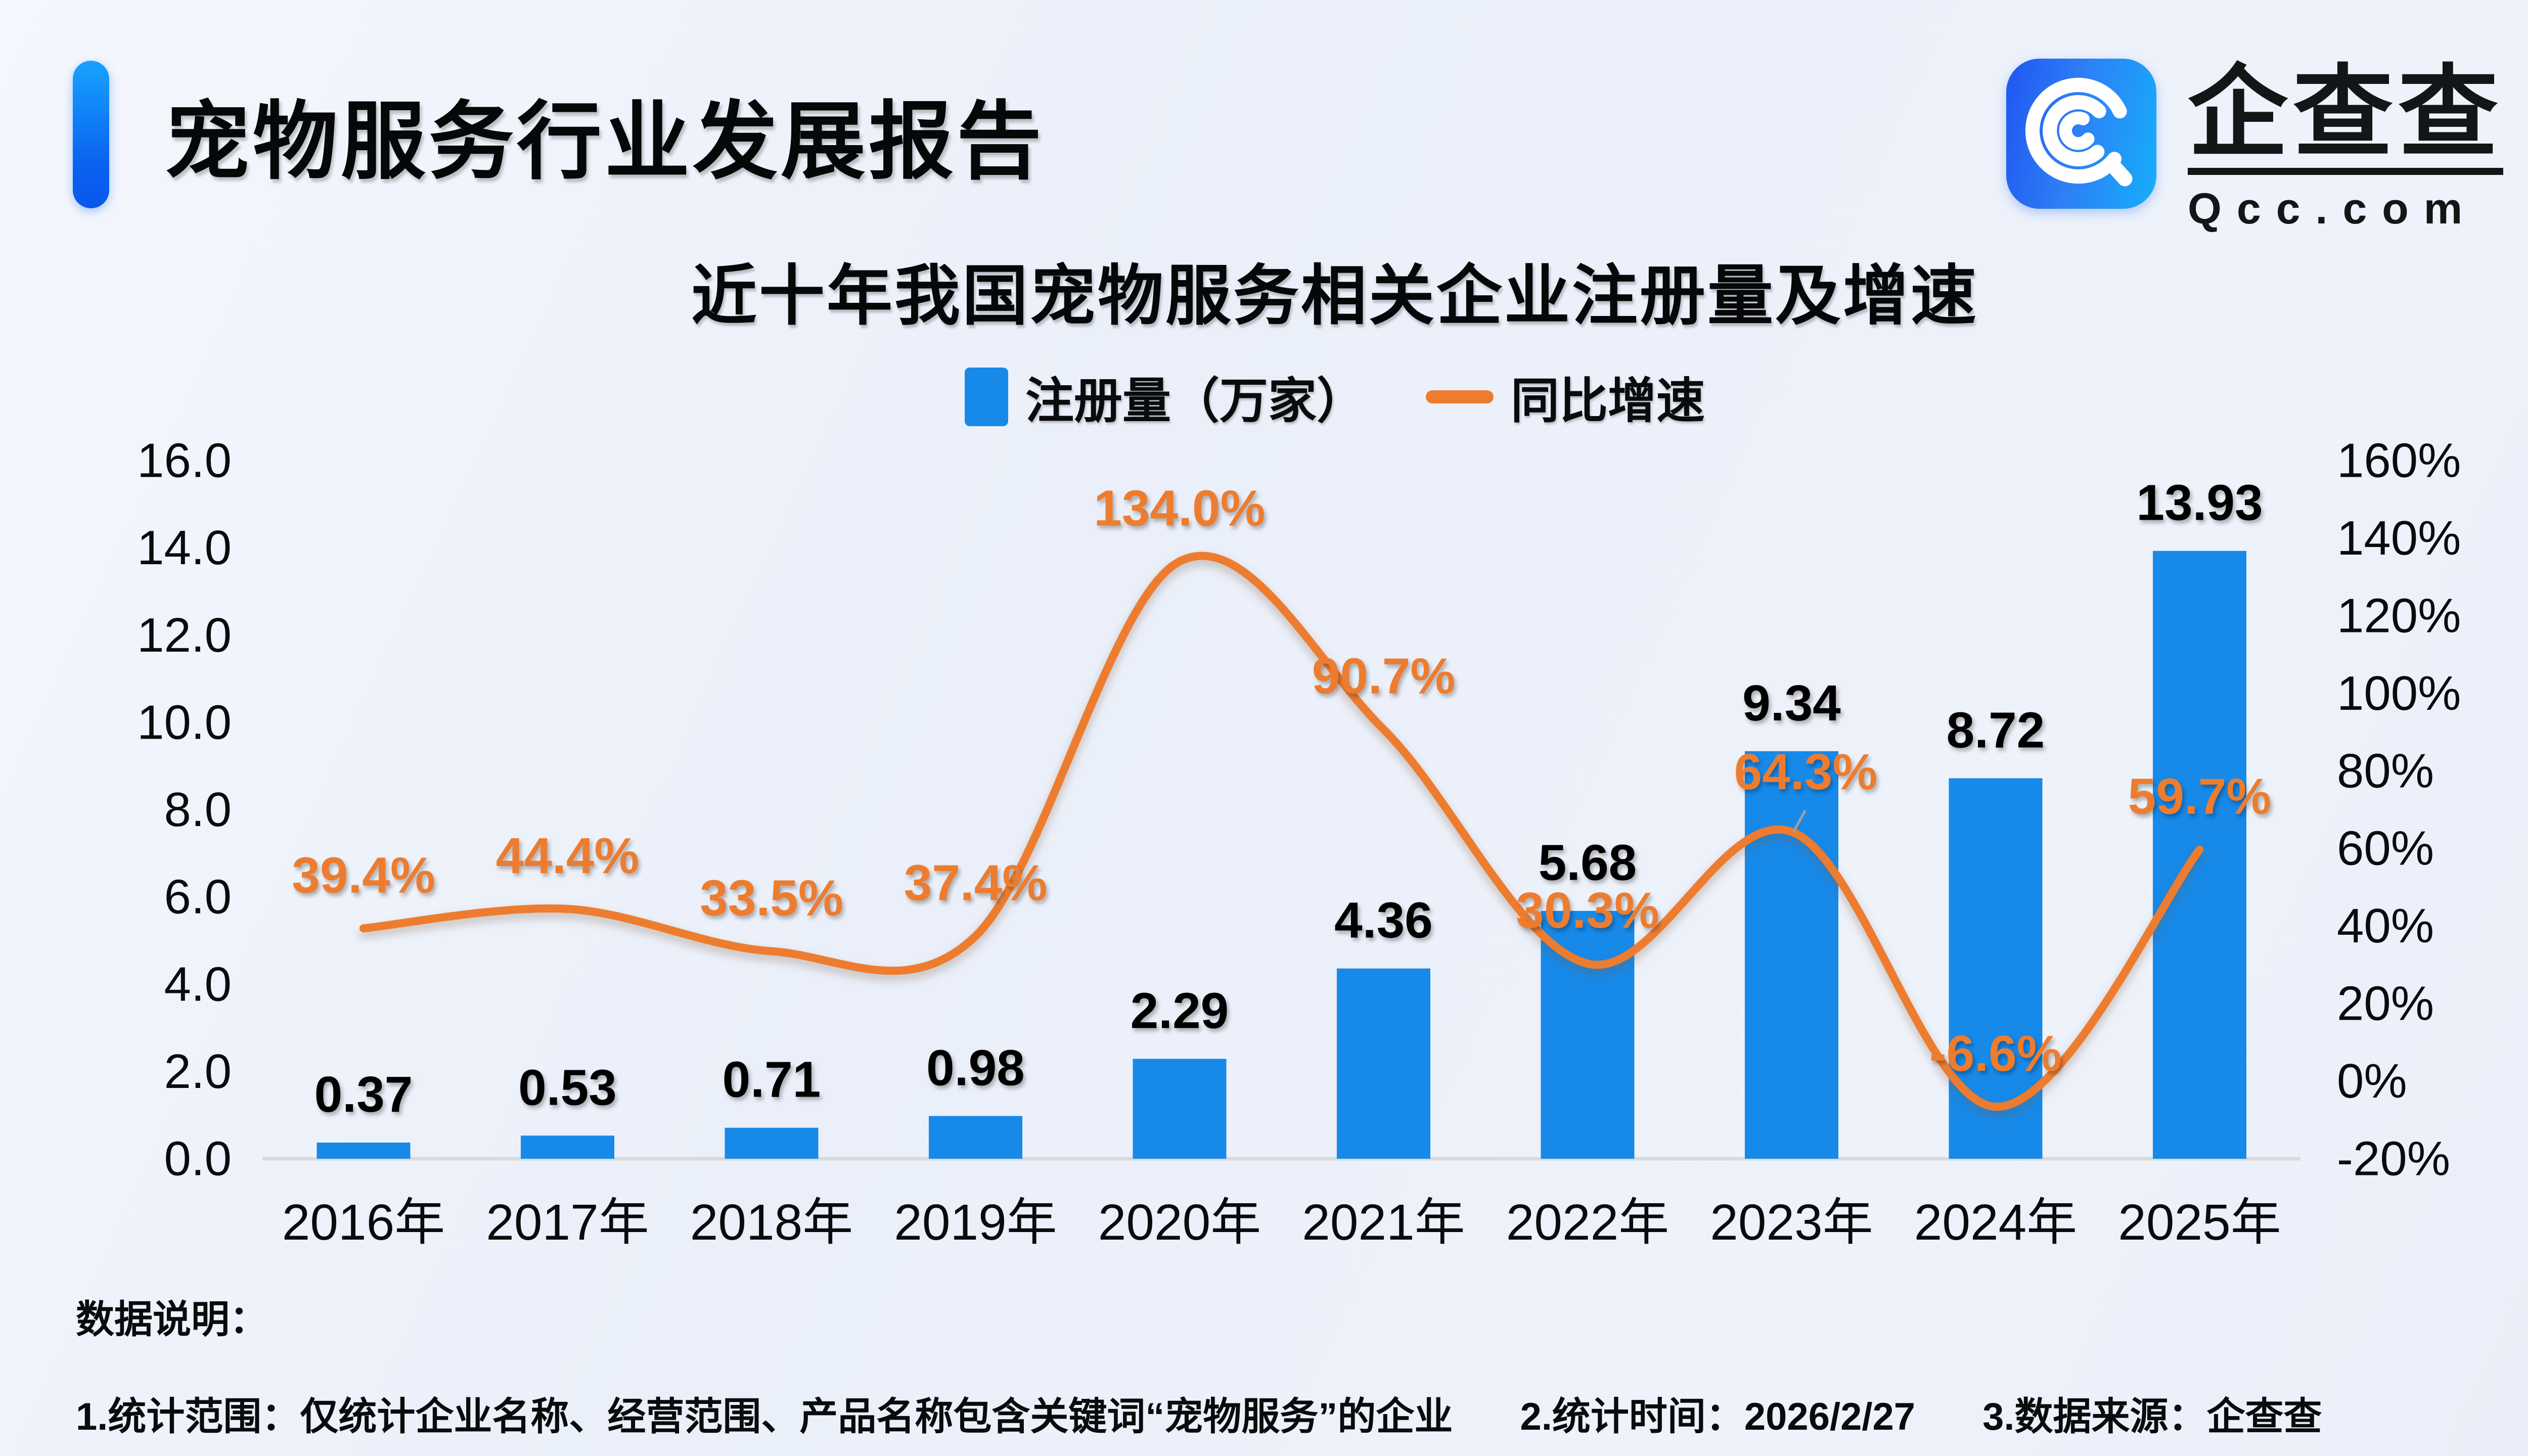 This screenshot has height=1456, width=2528. What do you see at coordinates (1588, 910) in the screenshot?
I see `growth-value-label: 30.3%` at bounding box center [1588, 910].